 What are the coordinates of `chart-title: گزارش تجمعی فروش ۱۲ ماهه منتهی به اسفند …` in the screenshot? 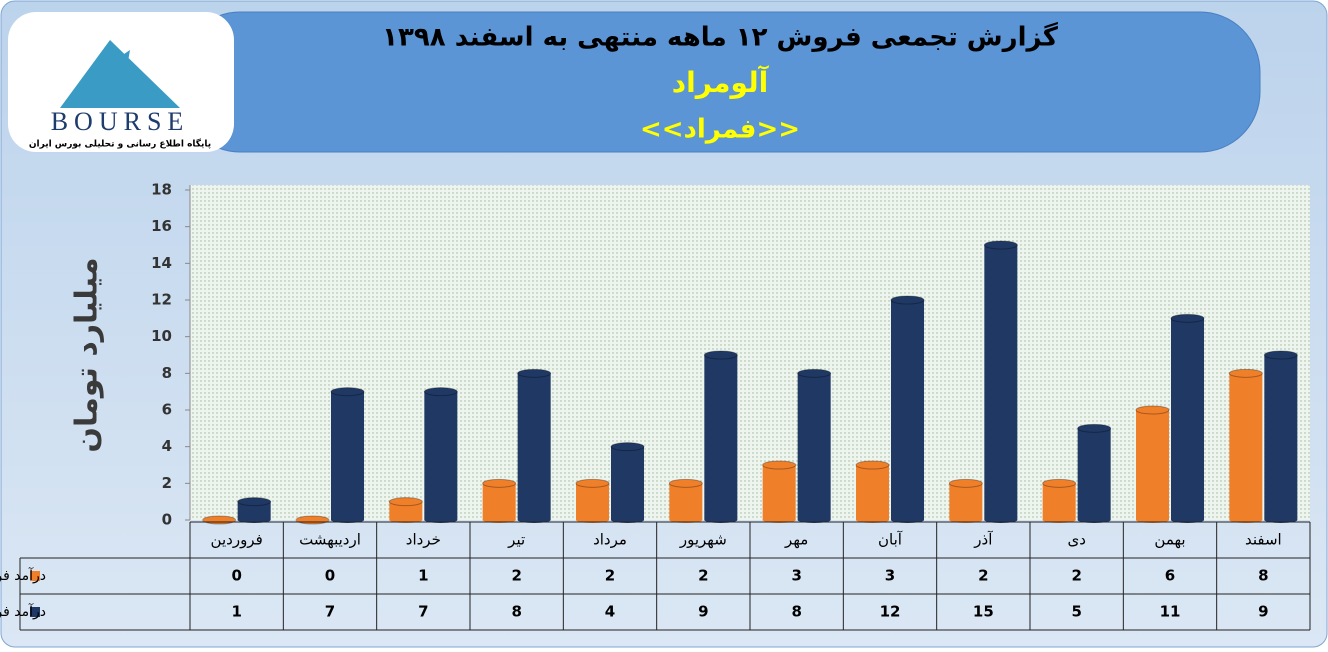 It's located at (720, 37).